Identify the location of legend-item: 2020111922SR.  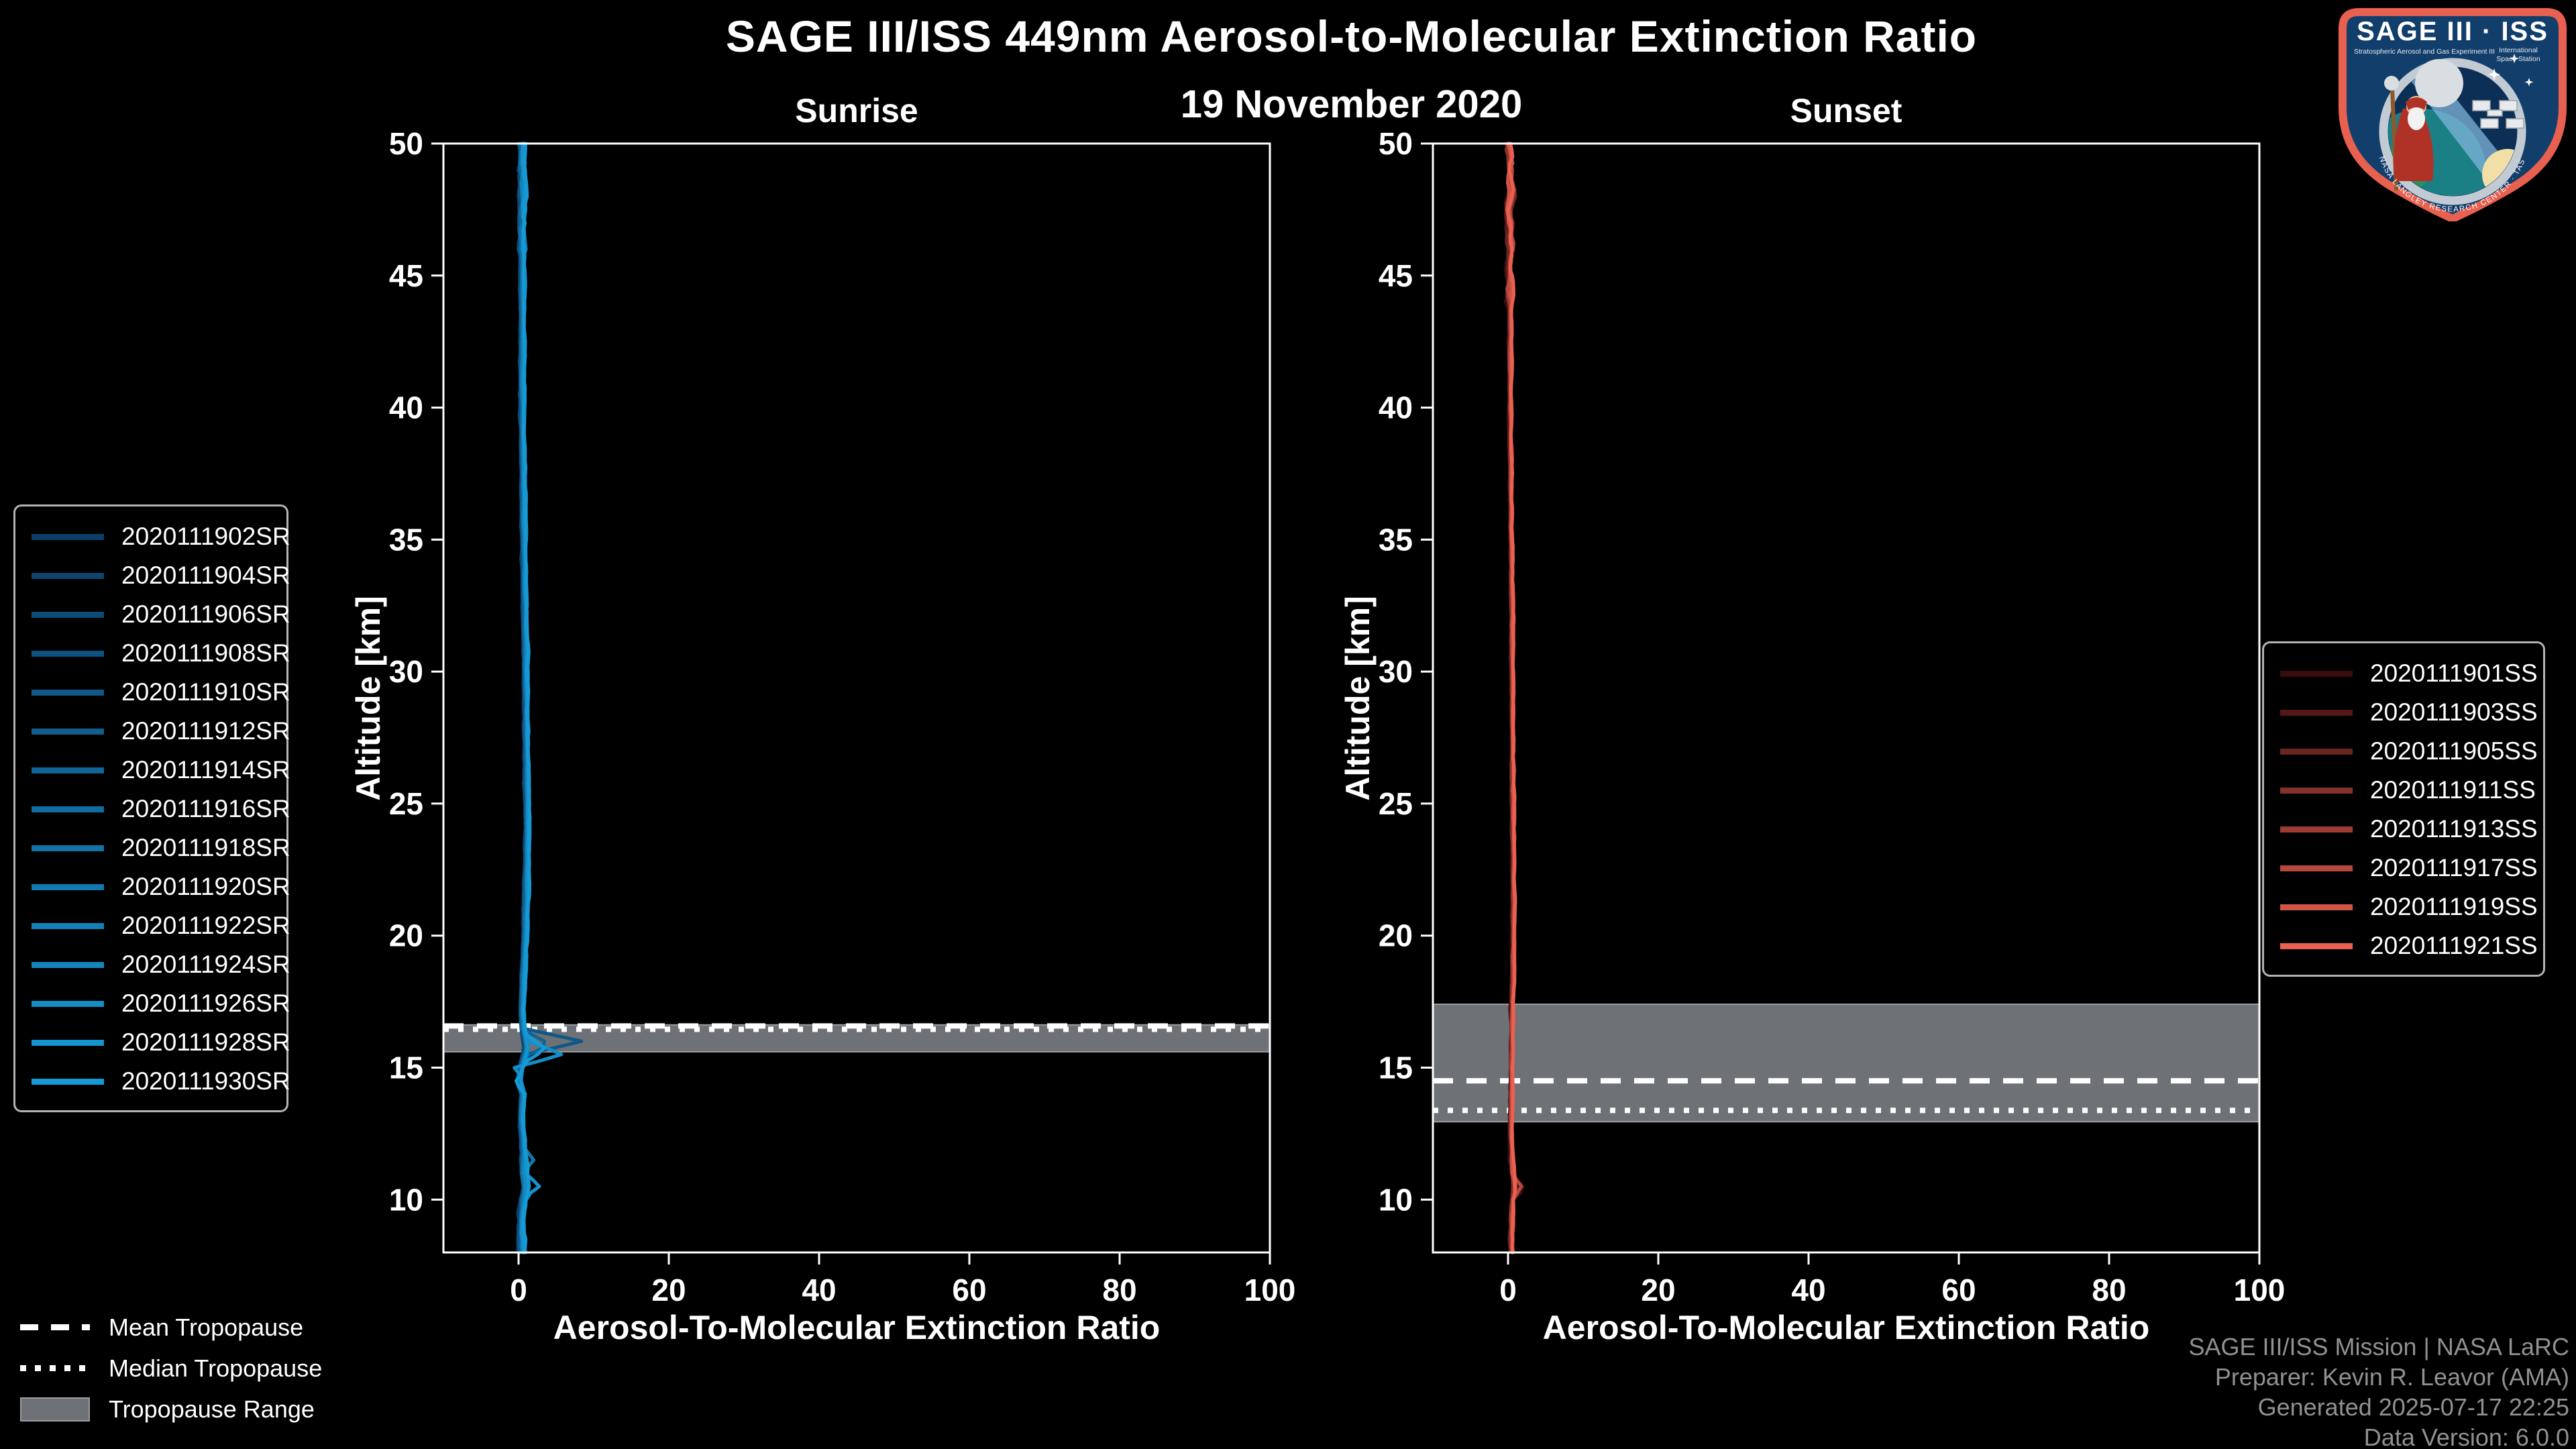
(159, 925).